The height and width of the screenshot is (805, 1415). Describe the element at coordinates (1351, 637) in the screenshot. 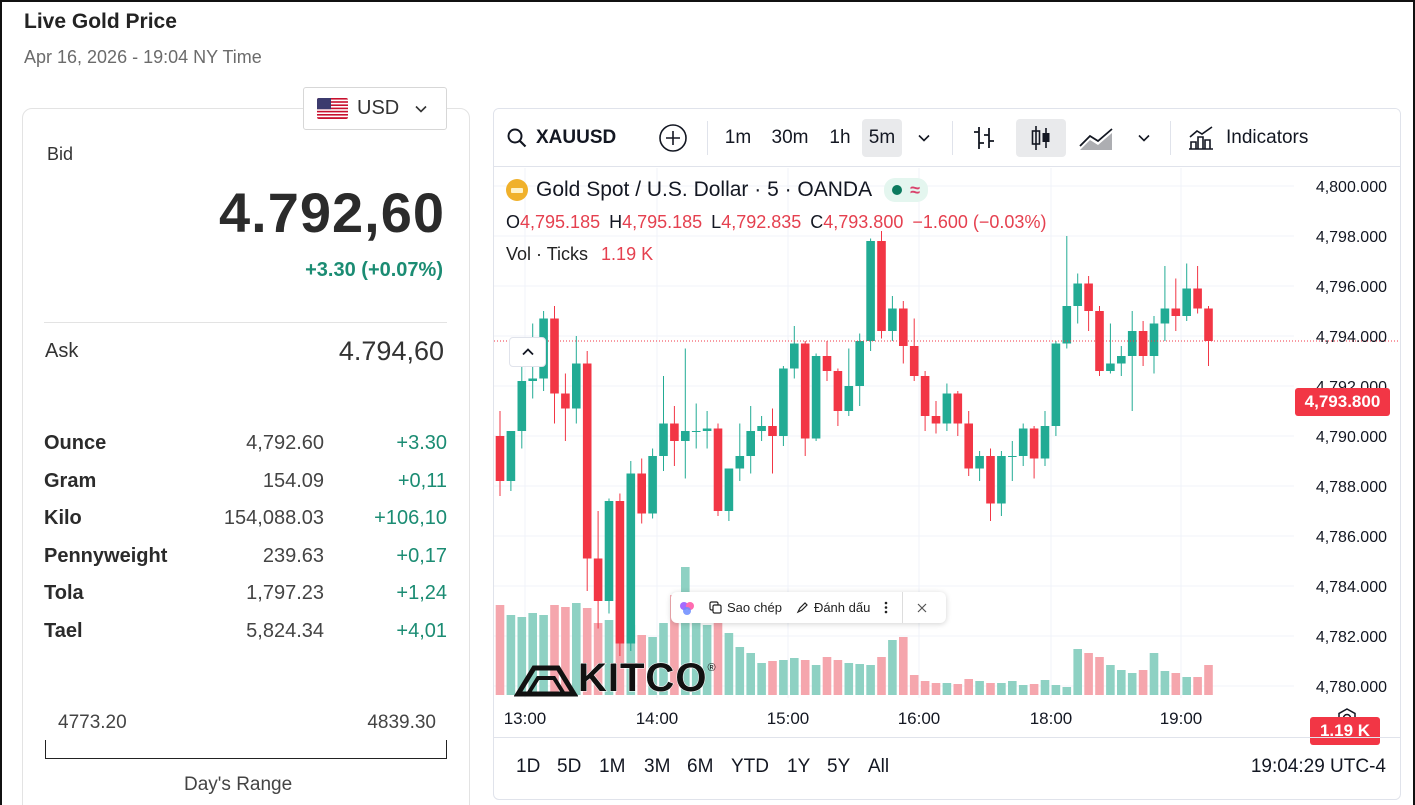

I see `y-tick-label: 4,782.000` at that location.